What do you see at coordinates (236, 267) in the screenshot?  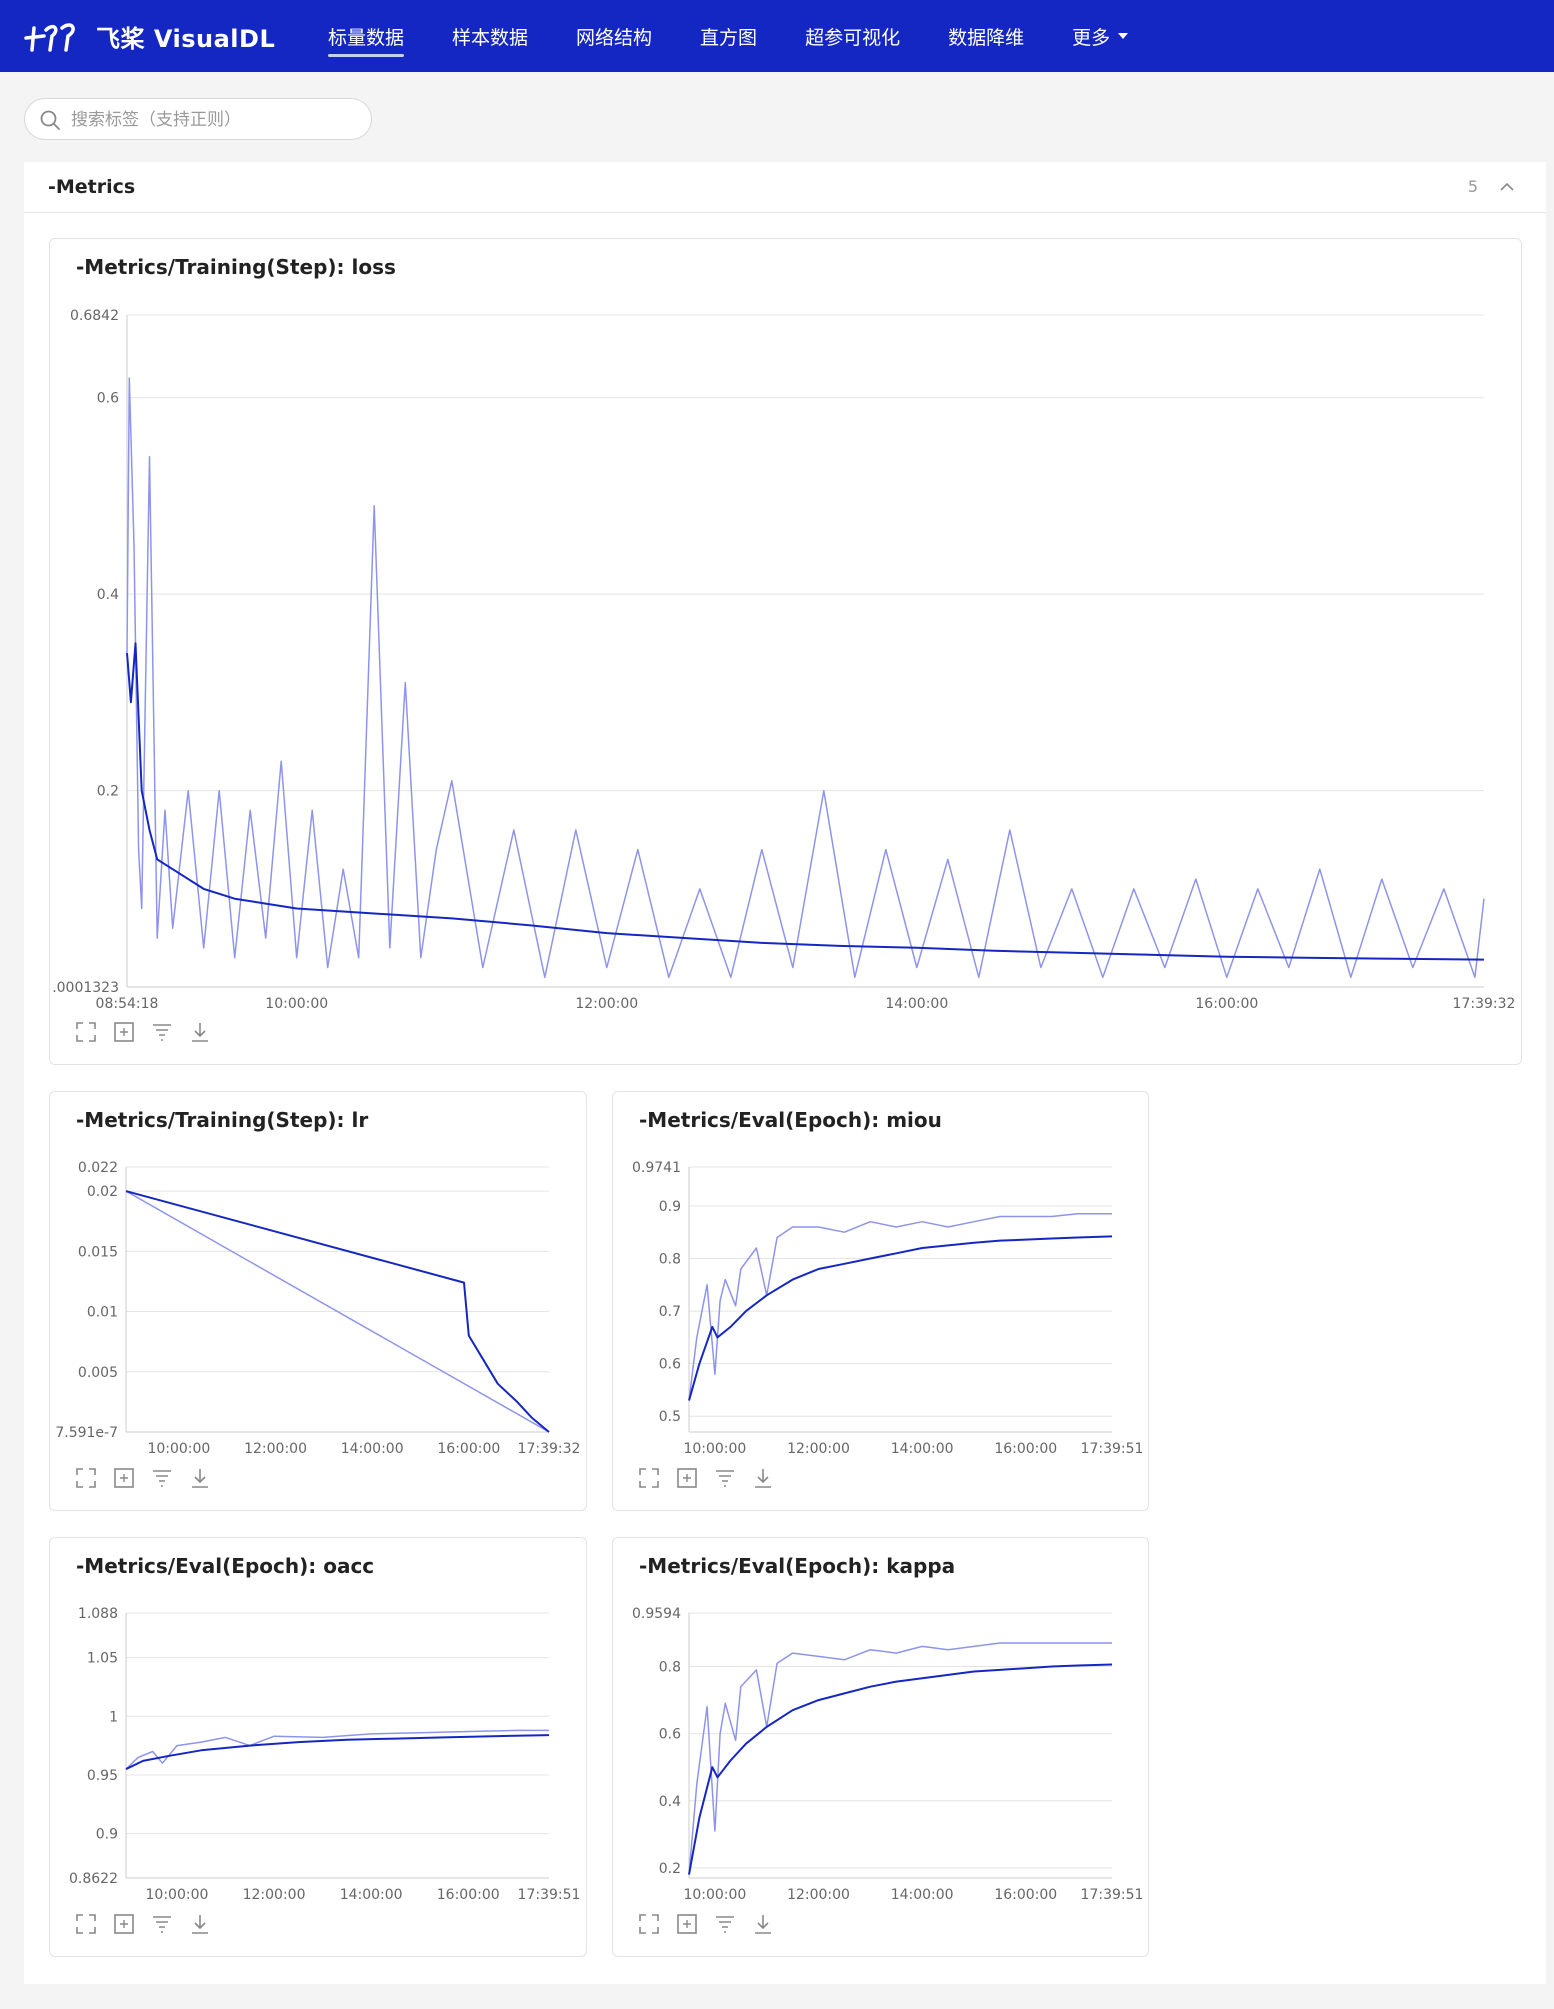 I see `chart-title: -Metrics/Training(Step): loss` at bounding box center [236, 267].